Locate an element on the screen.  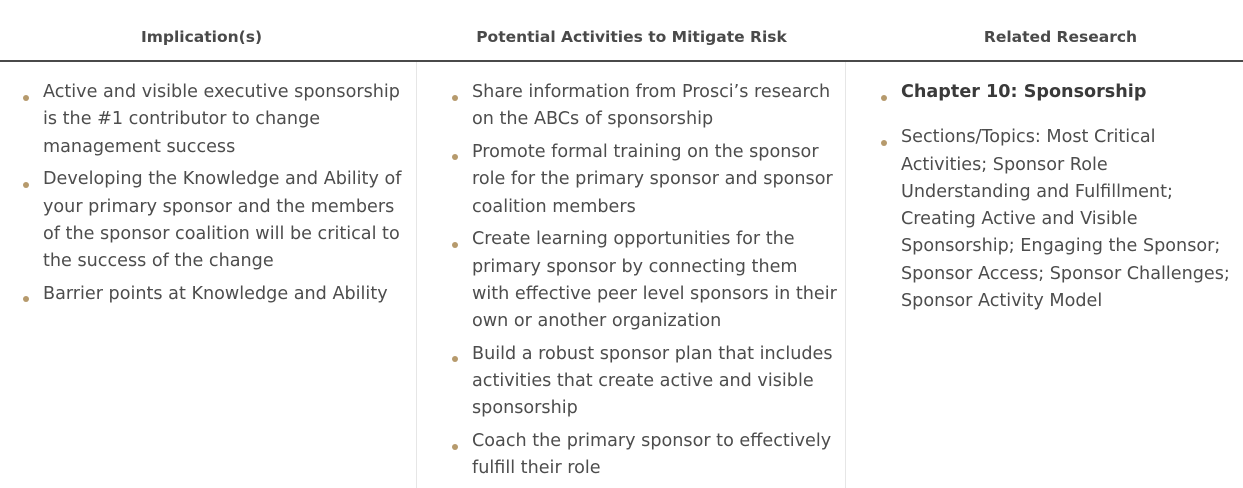
list-item-text: Barrier points at Knowledge and Ability is located at coordinates (215, 293).